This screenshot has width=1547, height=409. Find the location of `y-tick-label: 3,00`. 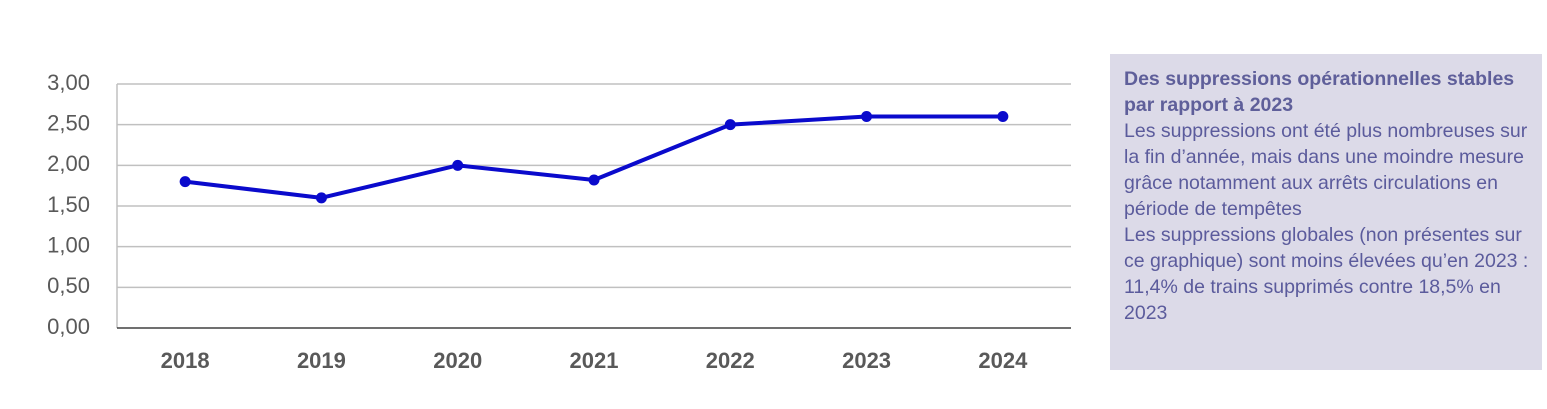

y-tick-label: 3,00 is located at coordinates (68, 82).